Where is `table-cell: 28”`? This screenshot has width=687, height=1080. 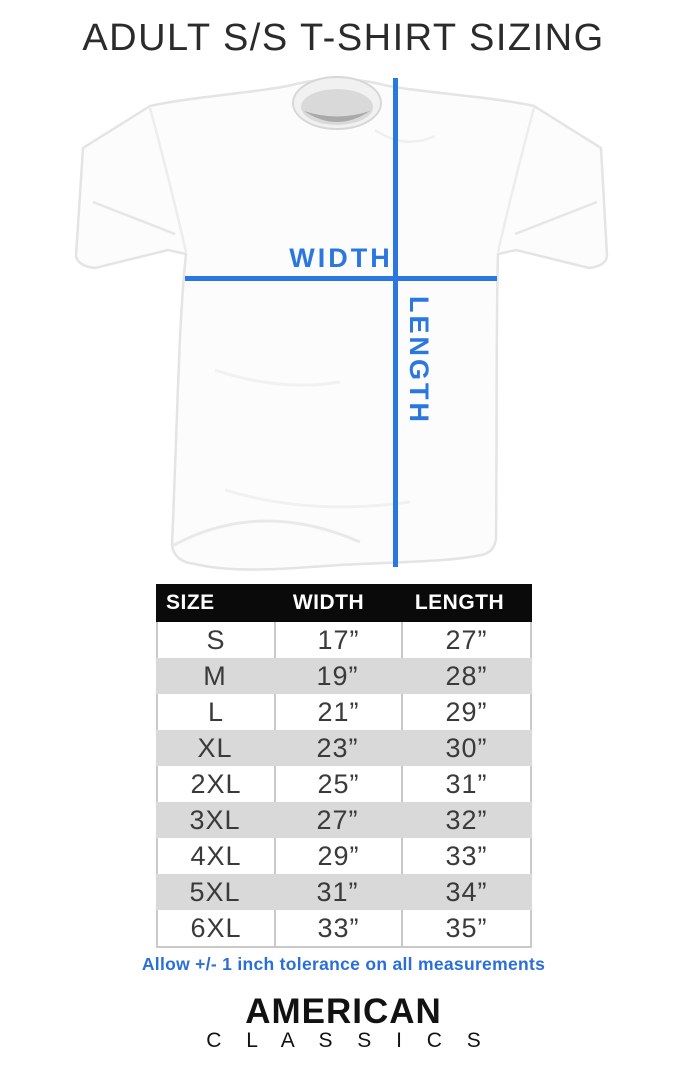 table-cell: 28” is located at coordinates (466, 675).